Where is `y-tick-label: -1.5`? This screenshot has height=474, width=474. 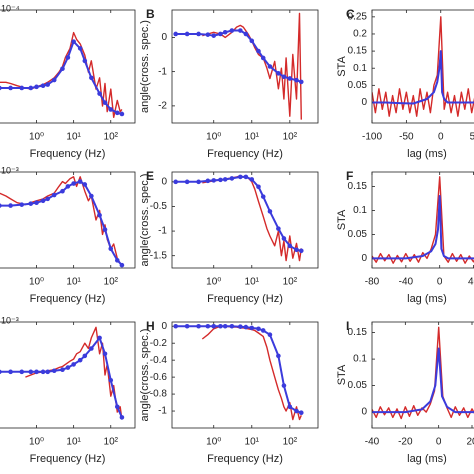
y-tick-label: -1.5 is located at coordinates (159, 255).